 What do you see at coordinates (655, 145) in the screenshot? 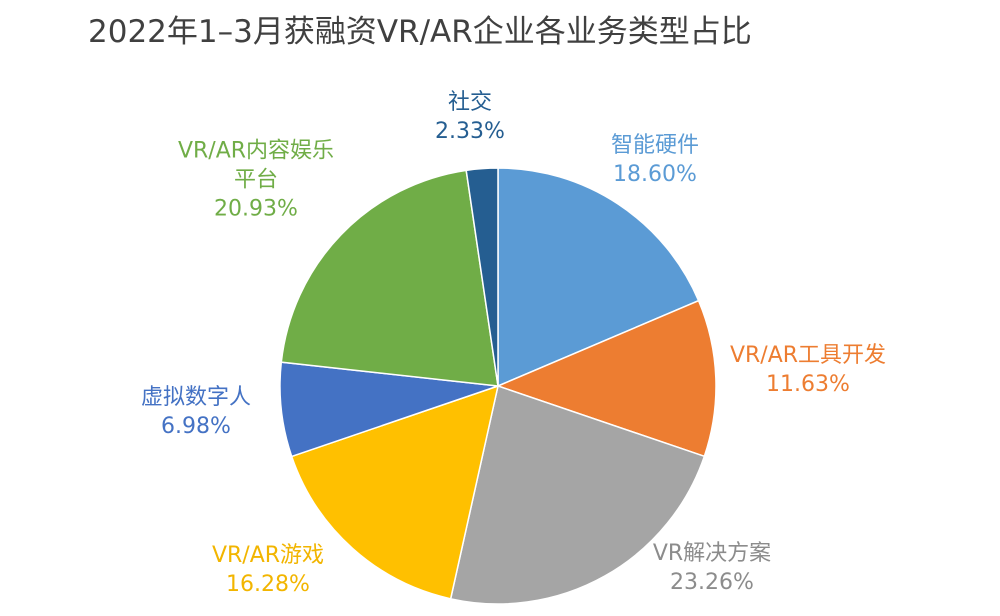
I see `category-name: 智能硬件` at bounding box center [655, 145].